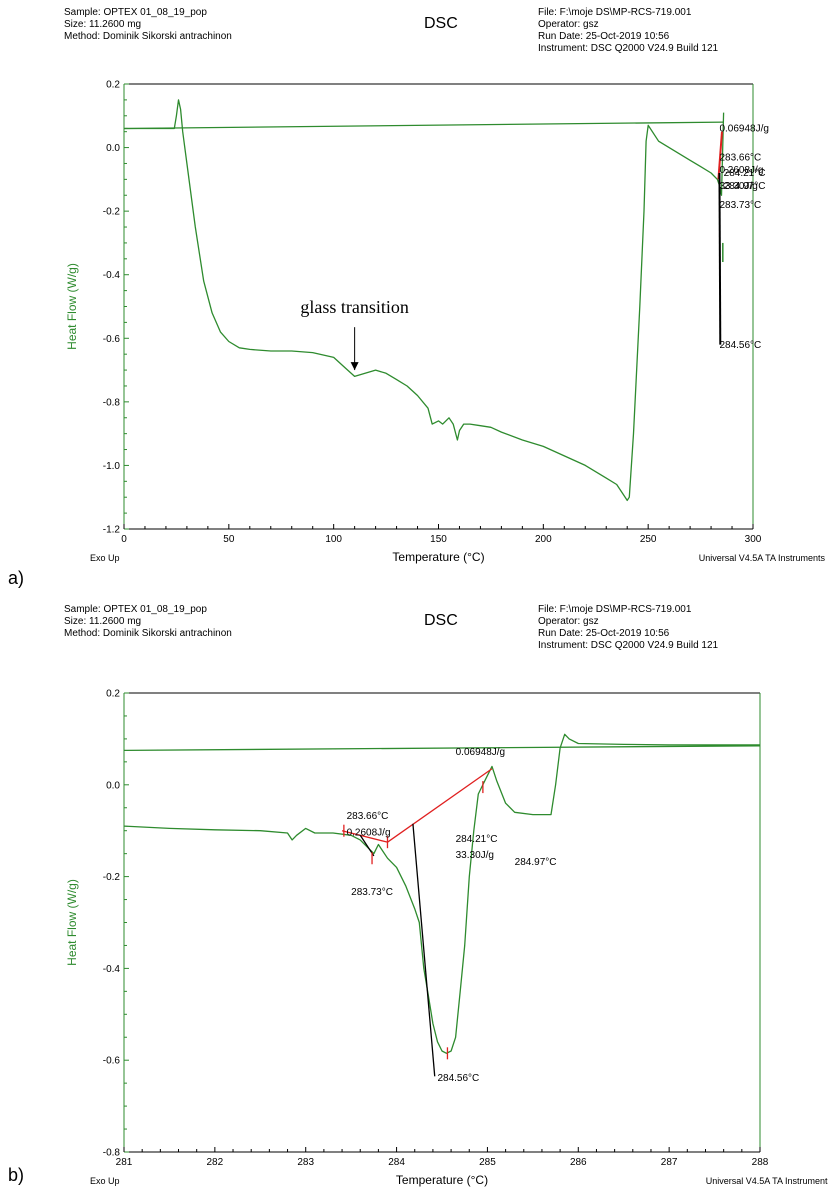 The image size is (828, 1195). Describe the element at coordinates (229, 539) in the screenshot. I see `x-tick-label: 50` at that location.